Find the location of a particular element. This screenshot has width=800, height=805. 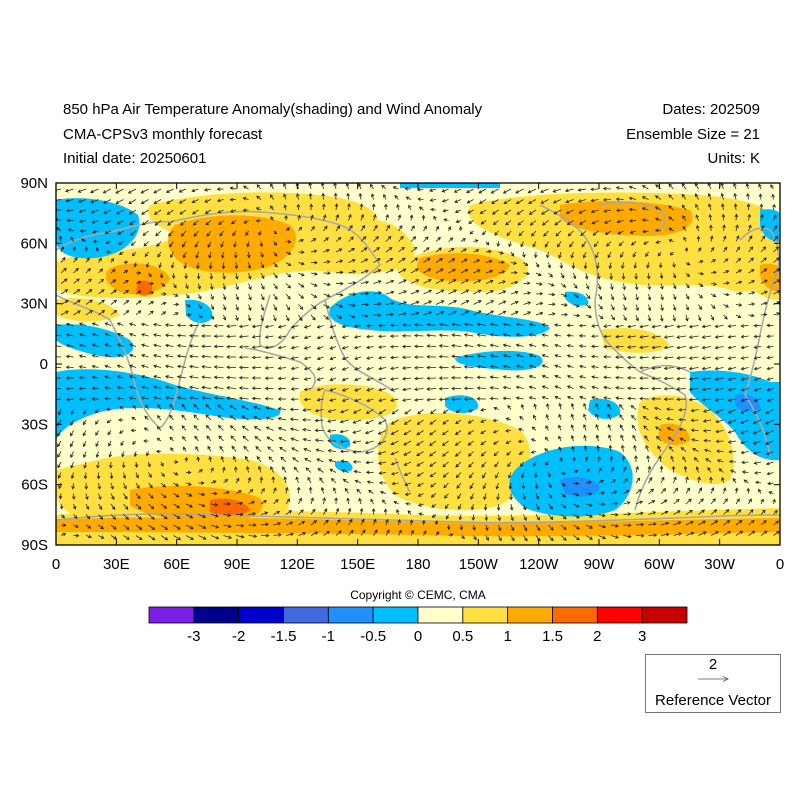

colorbar-label: -2 is located at coordinates (238, 636).